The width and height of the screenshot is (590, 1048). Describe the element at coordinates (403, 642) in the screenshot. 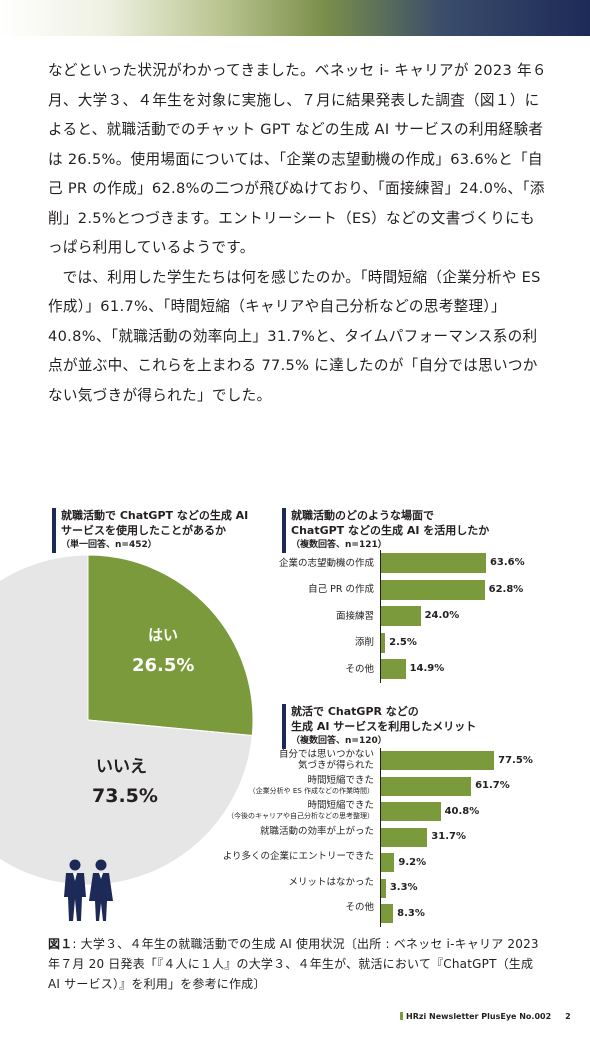

I see `bar-value-label: 2.5%` at that location.